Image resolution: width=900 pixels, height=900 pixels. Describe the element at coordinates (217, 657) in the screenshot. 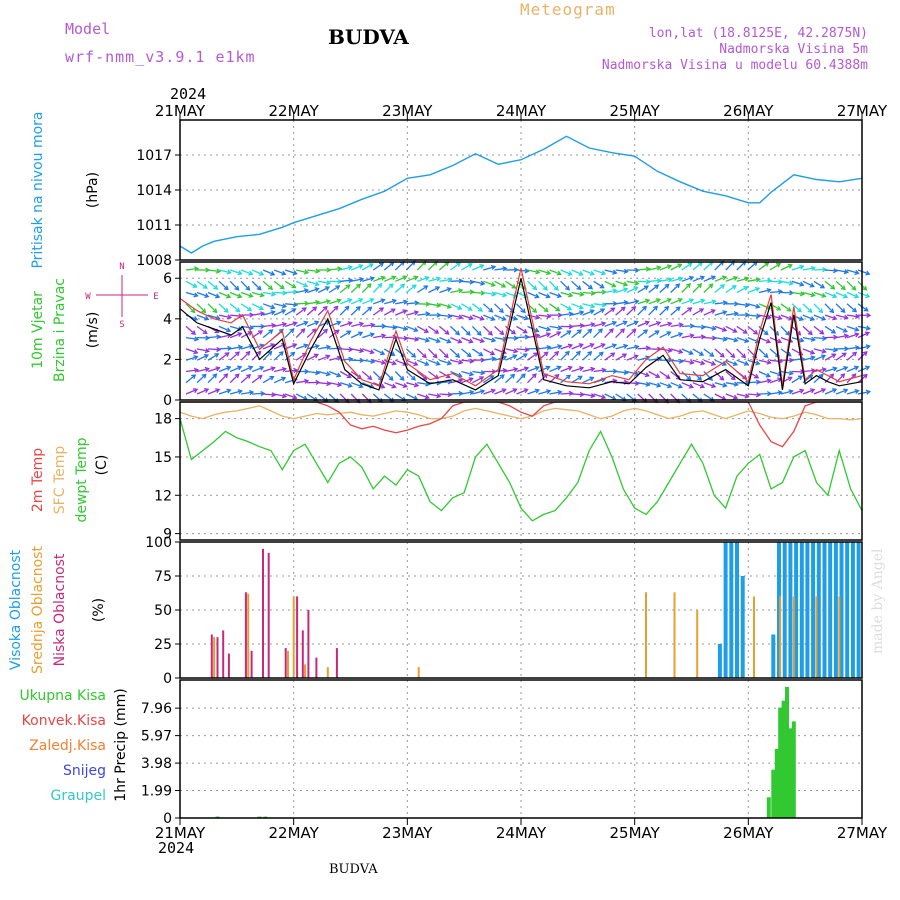

I see `cloud-low-bar` at that location.